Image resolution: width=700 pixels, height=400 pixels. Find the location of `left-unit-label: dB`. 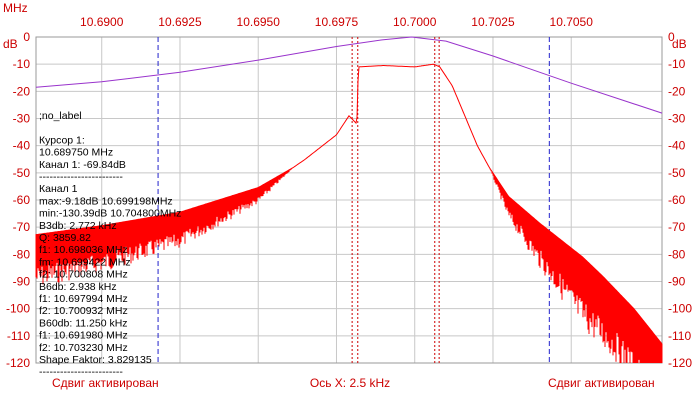

left-unit-label: dB is located at coordinates (10, 44).